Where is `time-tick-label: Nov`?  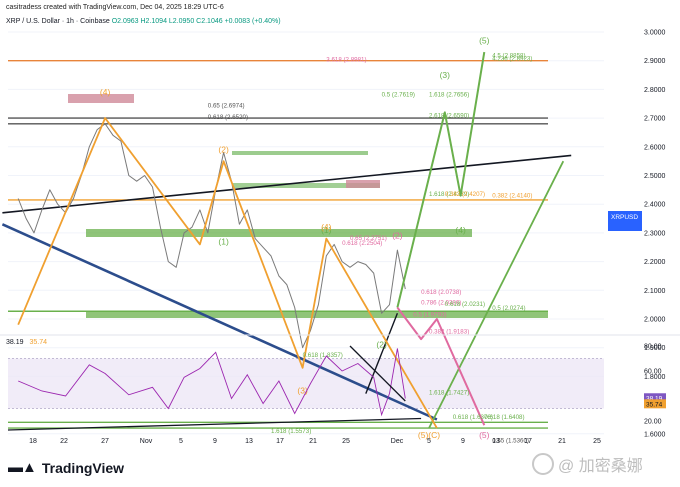
time-tick-label: Nov is located at coordinates (146, 441).